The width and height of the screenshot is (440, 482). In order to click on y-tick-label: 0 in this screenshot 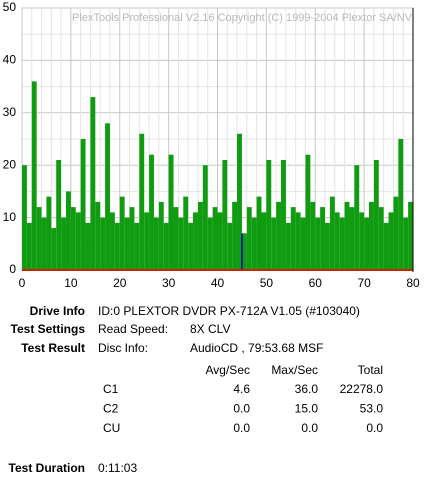, I will do `click(12, 269)`.